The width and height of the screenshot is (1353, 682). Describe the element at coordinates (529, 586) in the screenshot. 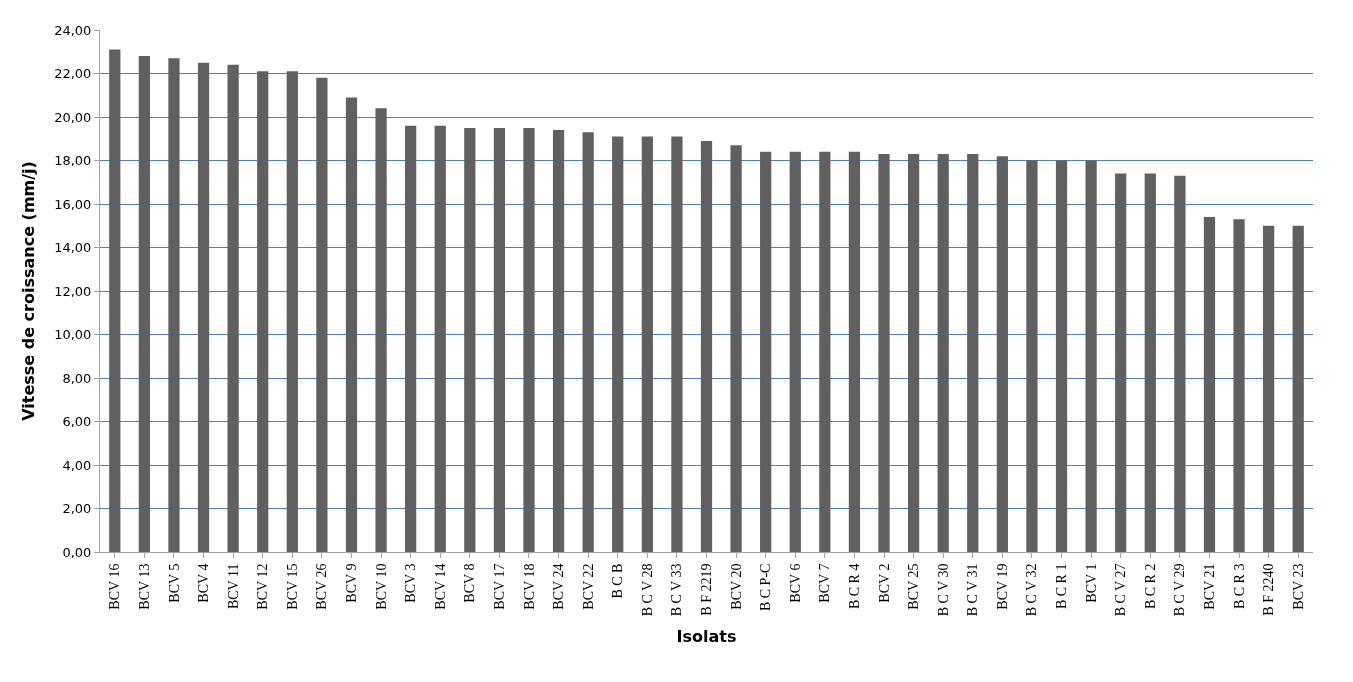

I see `x-tick-label: BCV 18` at that location.